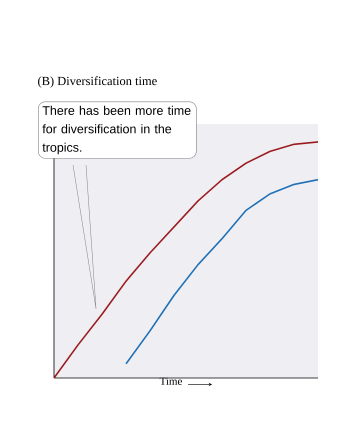 The image size is (364, 440). I want to click on x-axis-title: Time, so click(171, 381).